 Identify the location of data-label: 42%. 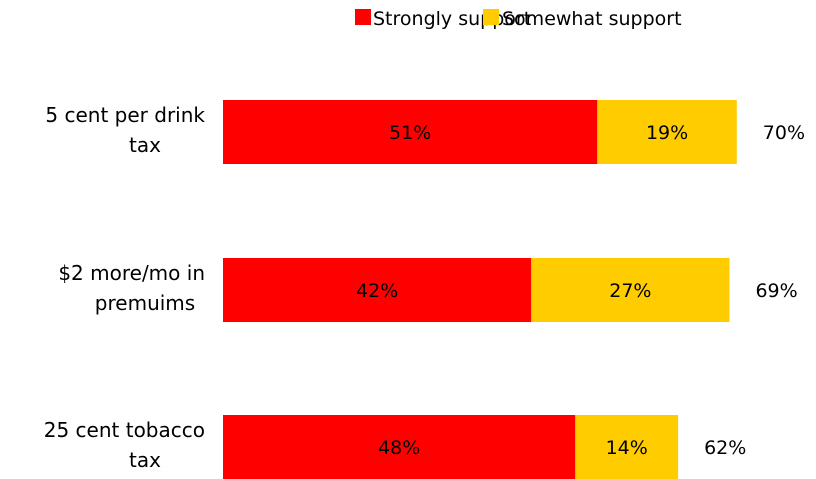
(377, 291).